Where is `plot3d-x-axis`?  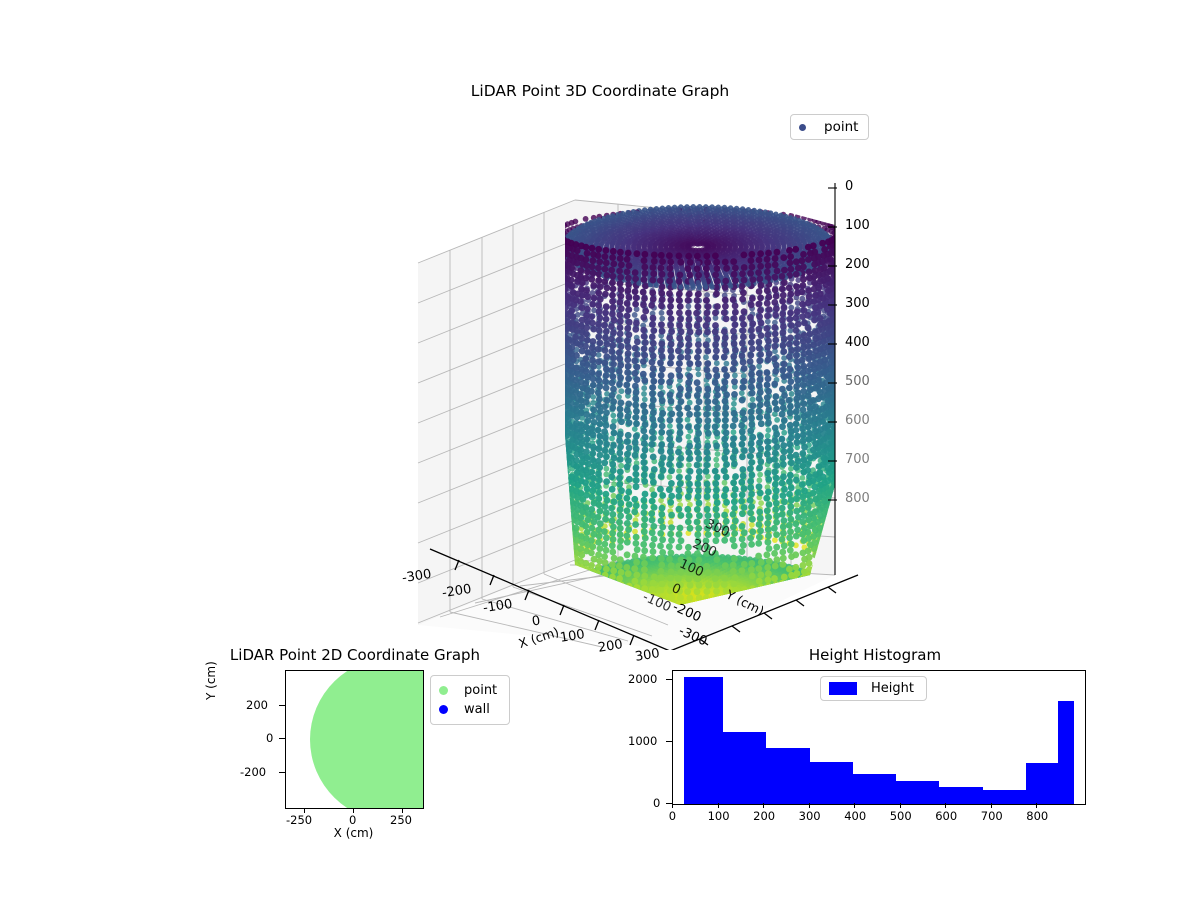 plot3d-x-axis is located at coordinates (549, 599).